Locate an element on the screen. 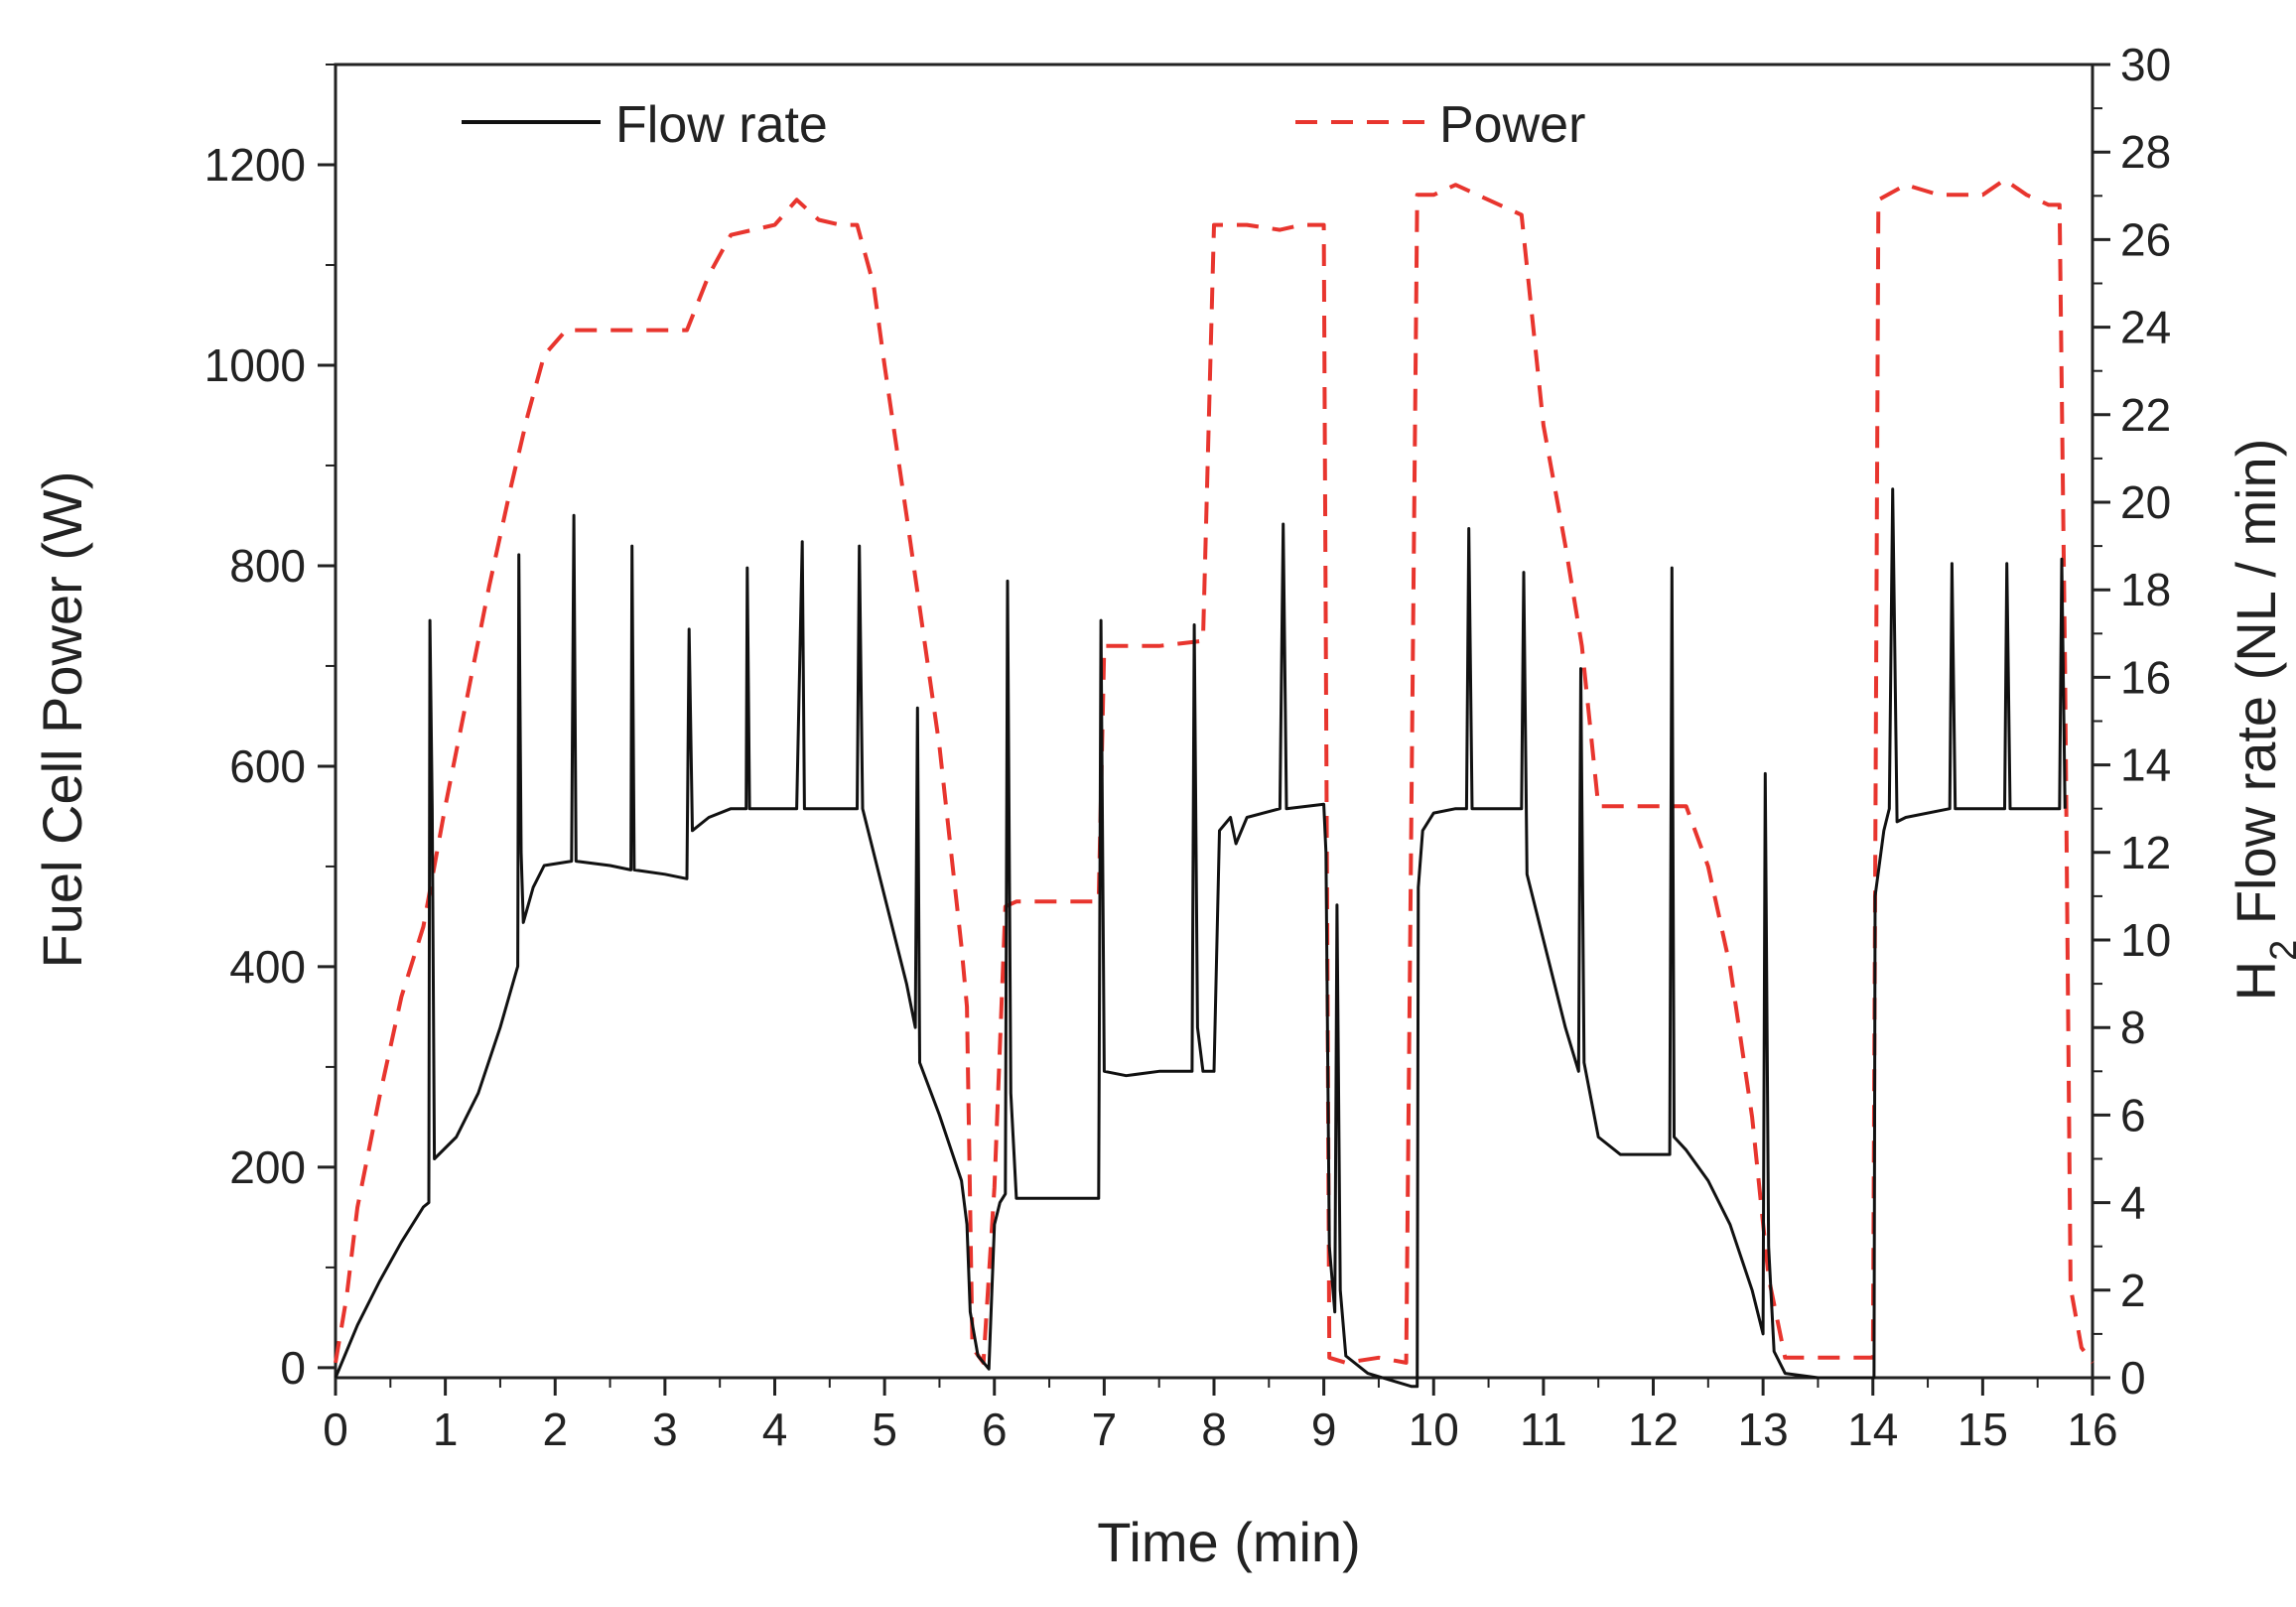 Image resolution: width=2296 pixels, height=1607 pixels. y2-axis-title-suffix: Flow rate (NL / min) is located at coordinates (2256, 689).